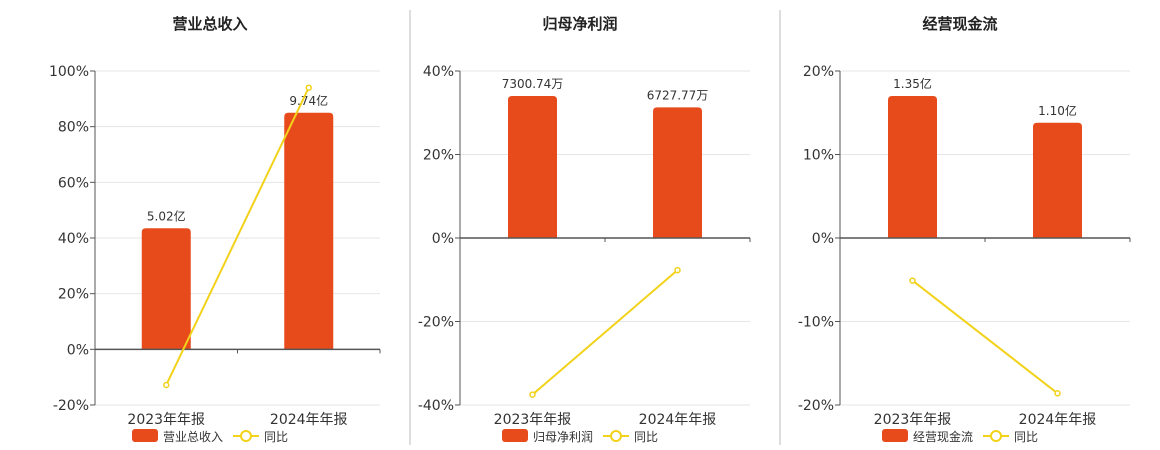 The image size is (1160, 450). I want to click on y-tick-label: 10%, so click(818, 156).